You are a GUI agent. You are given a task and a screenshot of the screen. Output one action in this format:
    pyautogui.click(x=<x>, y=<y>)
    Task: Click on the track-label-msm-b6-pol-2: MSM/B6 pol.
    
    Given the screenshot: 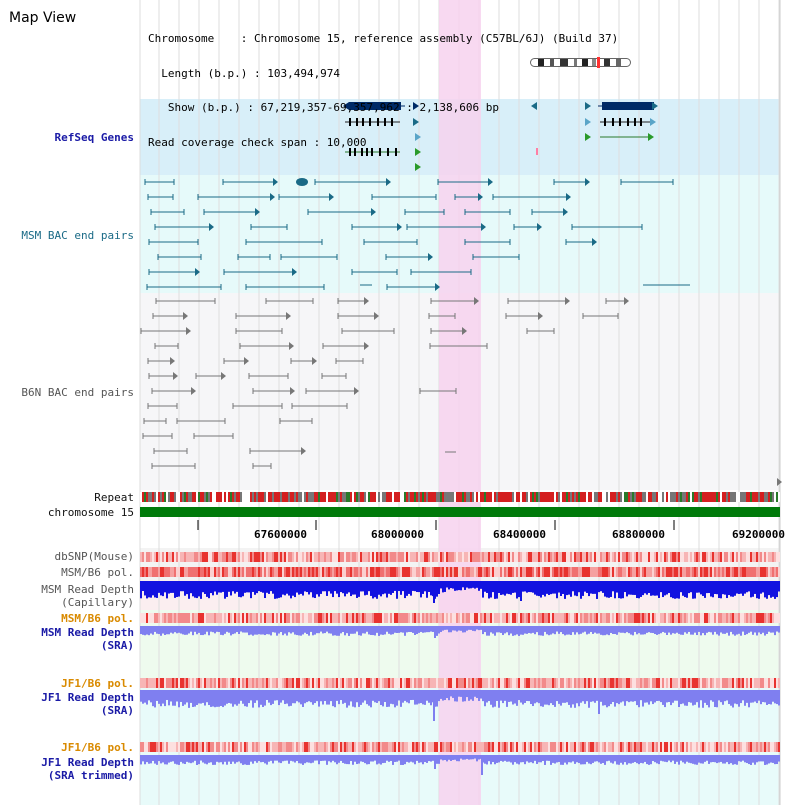 What is the action you would take?
    pyautogui.click(x=97, y=618)
    